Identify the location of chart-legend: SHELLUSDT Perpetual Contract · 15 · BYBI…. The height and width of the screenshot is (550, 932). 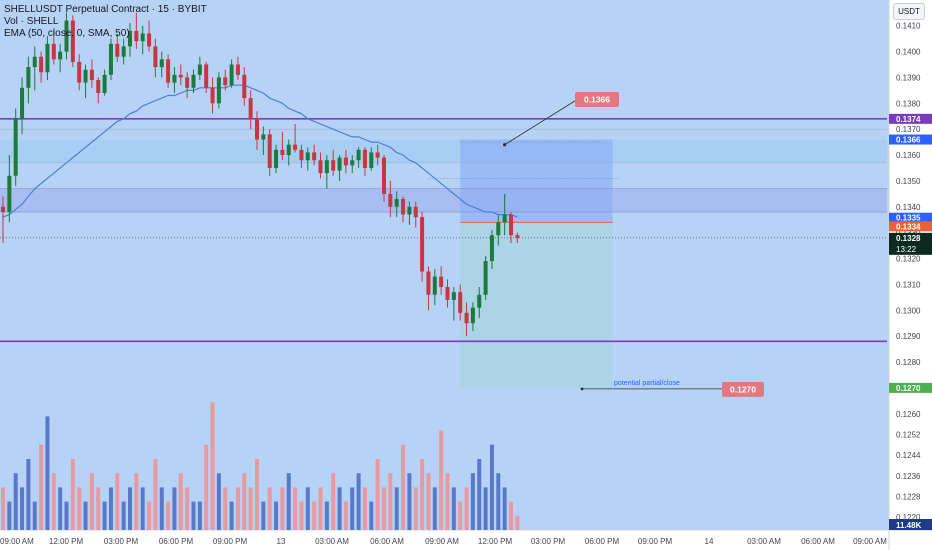
(105, 22).